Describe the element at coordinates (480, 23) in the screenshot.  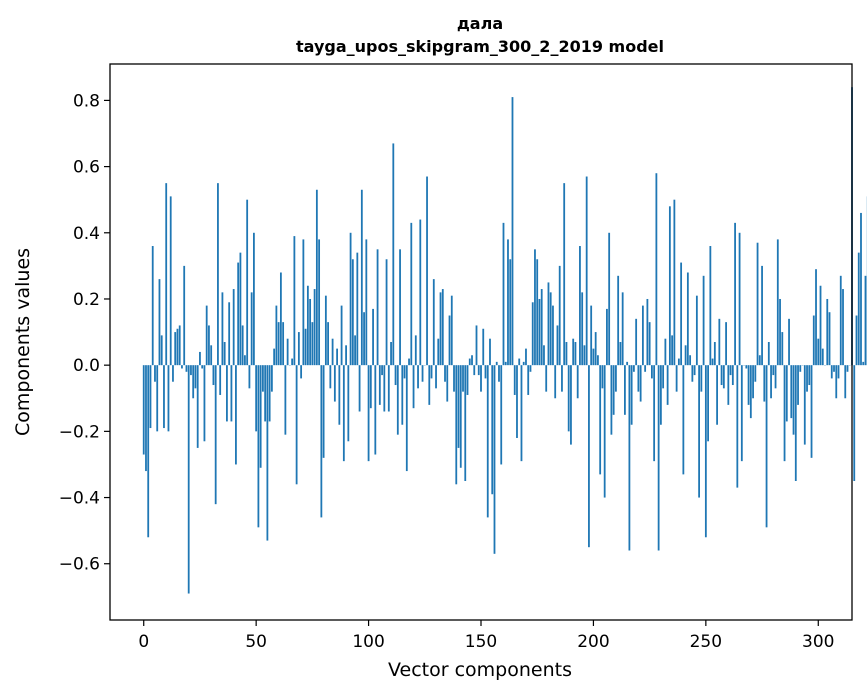
I see `chart-title: дала` at that location.